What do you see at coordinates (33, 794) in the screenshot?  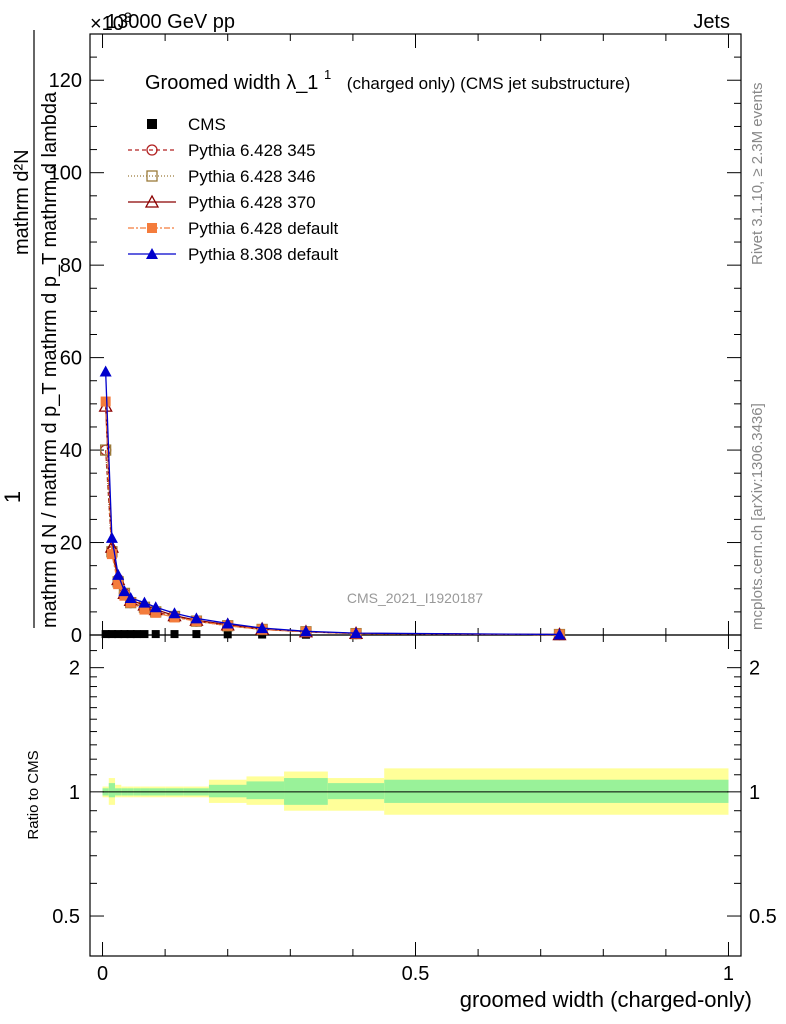 I see `ratio-y-label: Ratio to CMS` at bounding box center [33, 794].